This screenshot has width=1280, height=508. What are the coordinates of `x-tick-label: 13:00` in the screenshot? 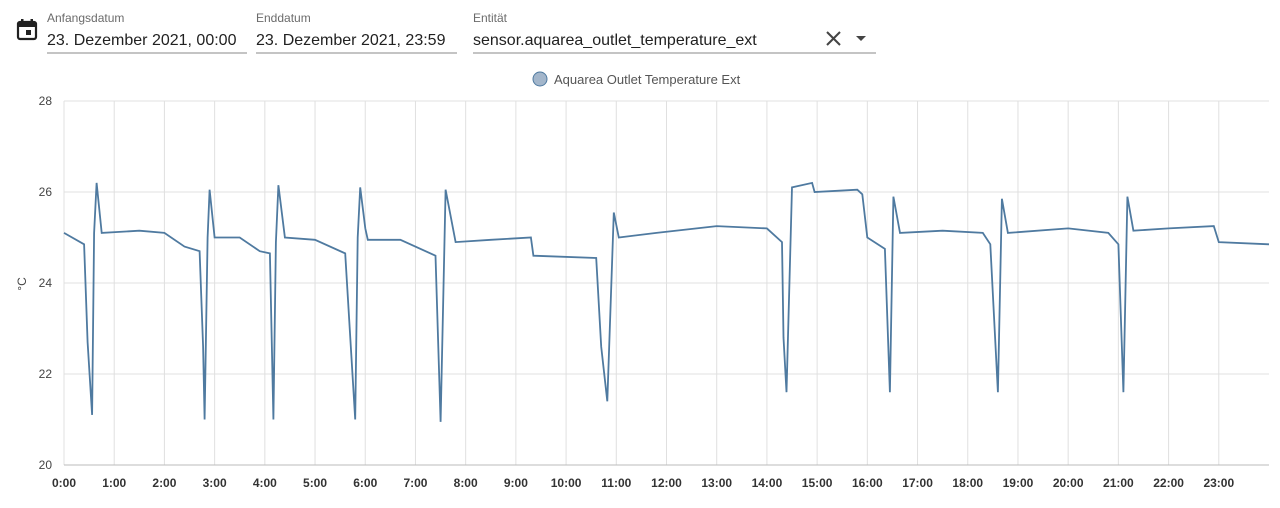 It's located at (716, 483).